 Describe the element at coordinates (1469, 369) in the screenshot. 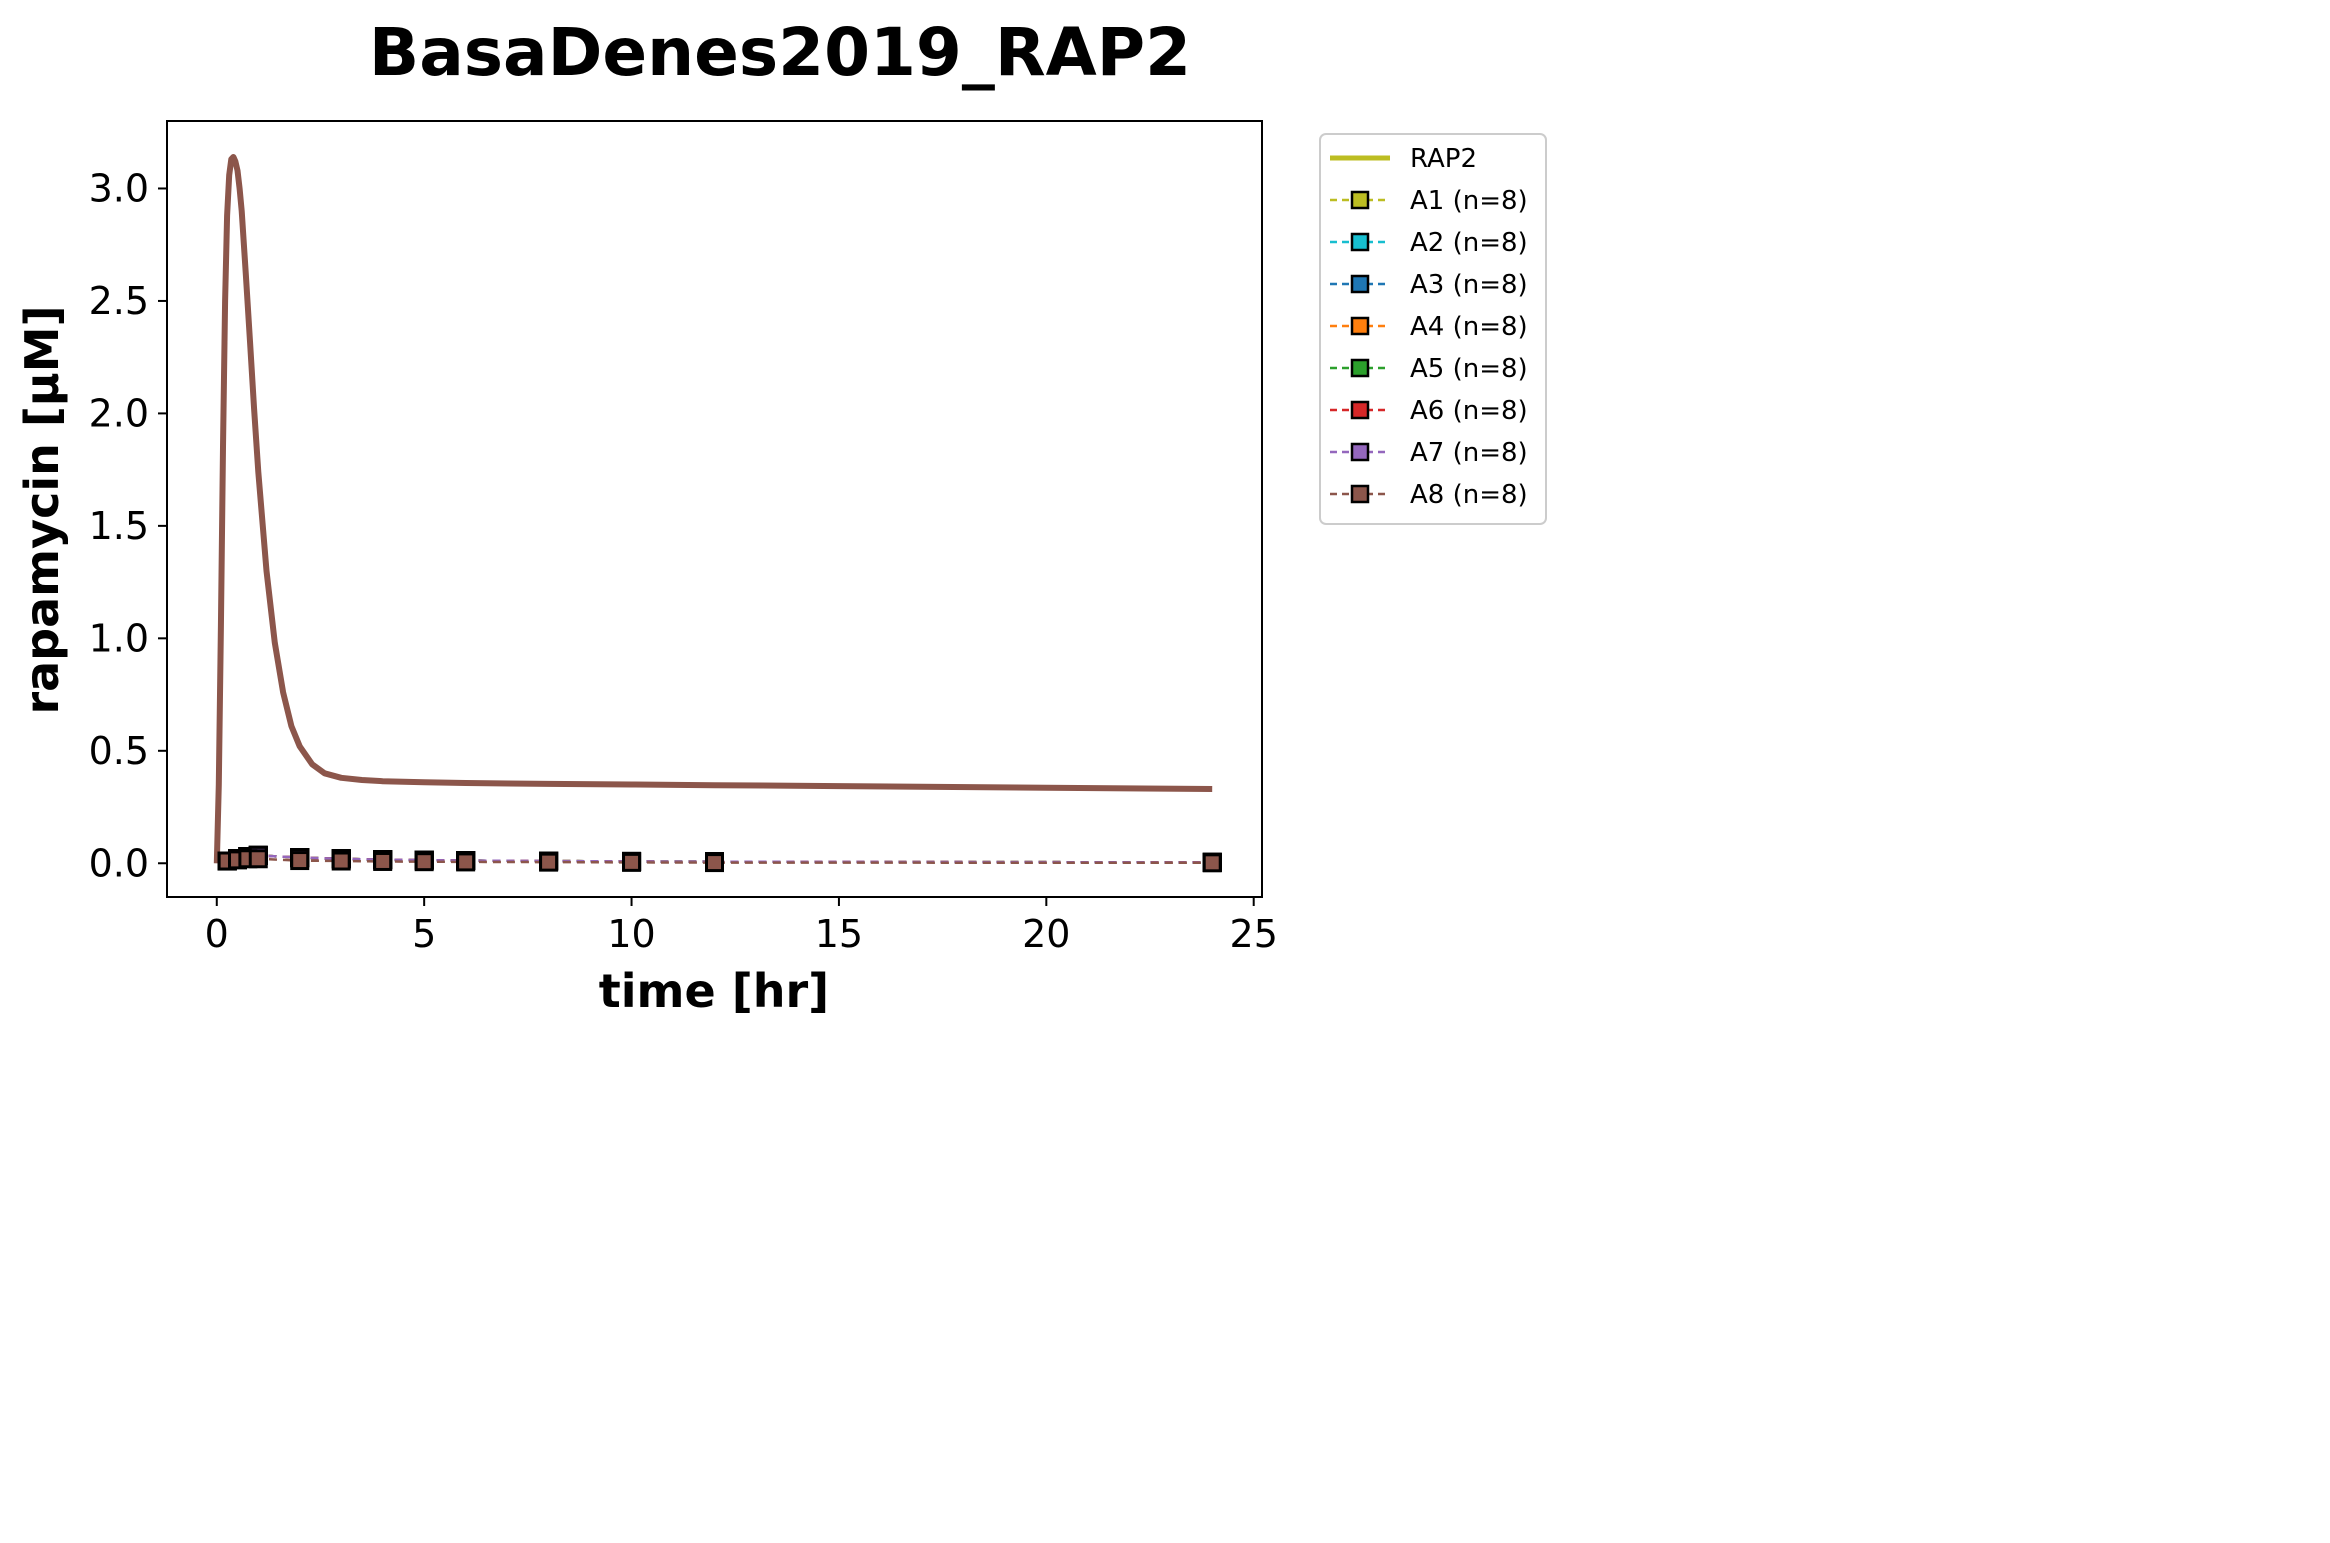

I see `legend-label: A5 (n=8)` at that location.